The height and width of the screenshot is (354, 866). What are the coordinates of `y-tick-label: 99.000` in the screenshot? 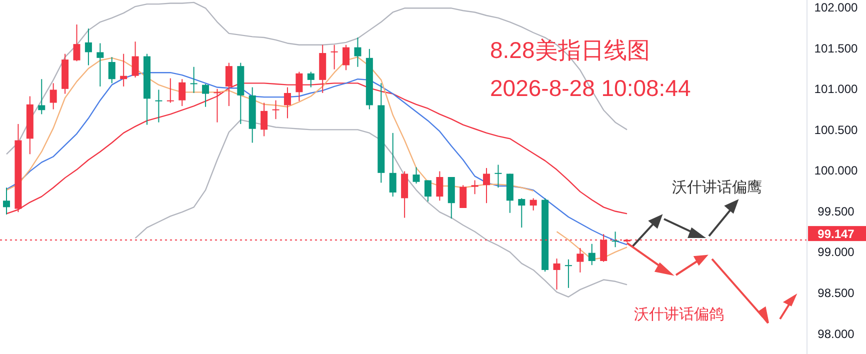 It's located at (836, 252).